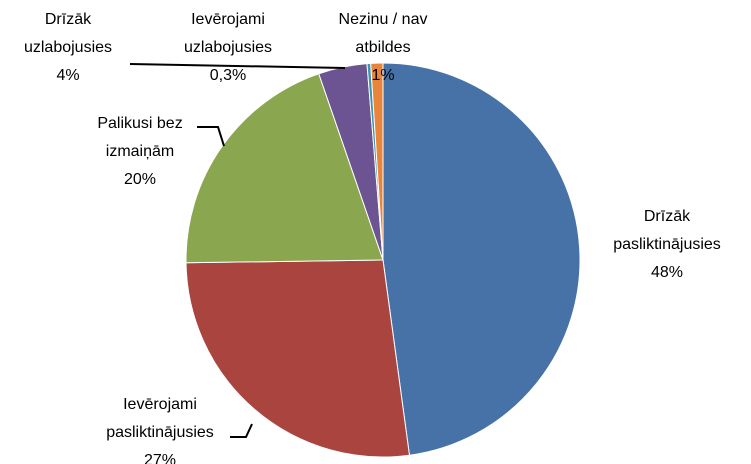  What do you see at coordinates (383, 75) in the screenshot?
I see `value-label: 1%` at bounding box center [383, 75].